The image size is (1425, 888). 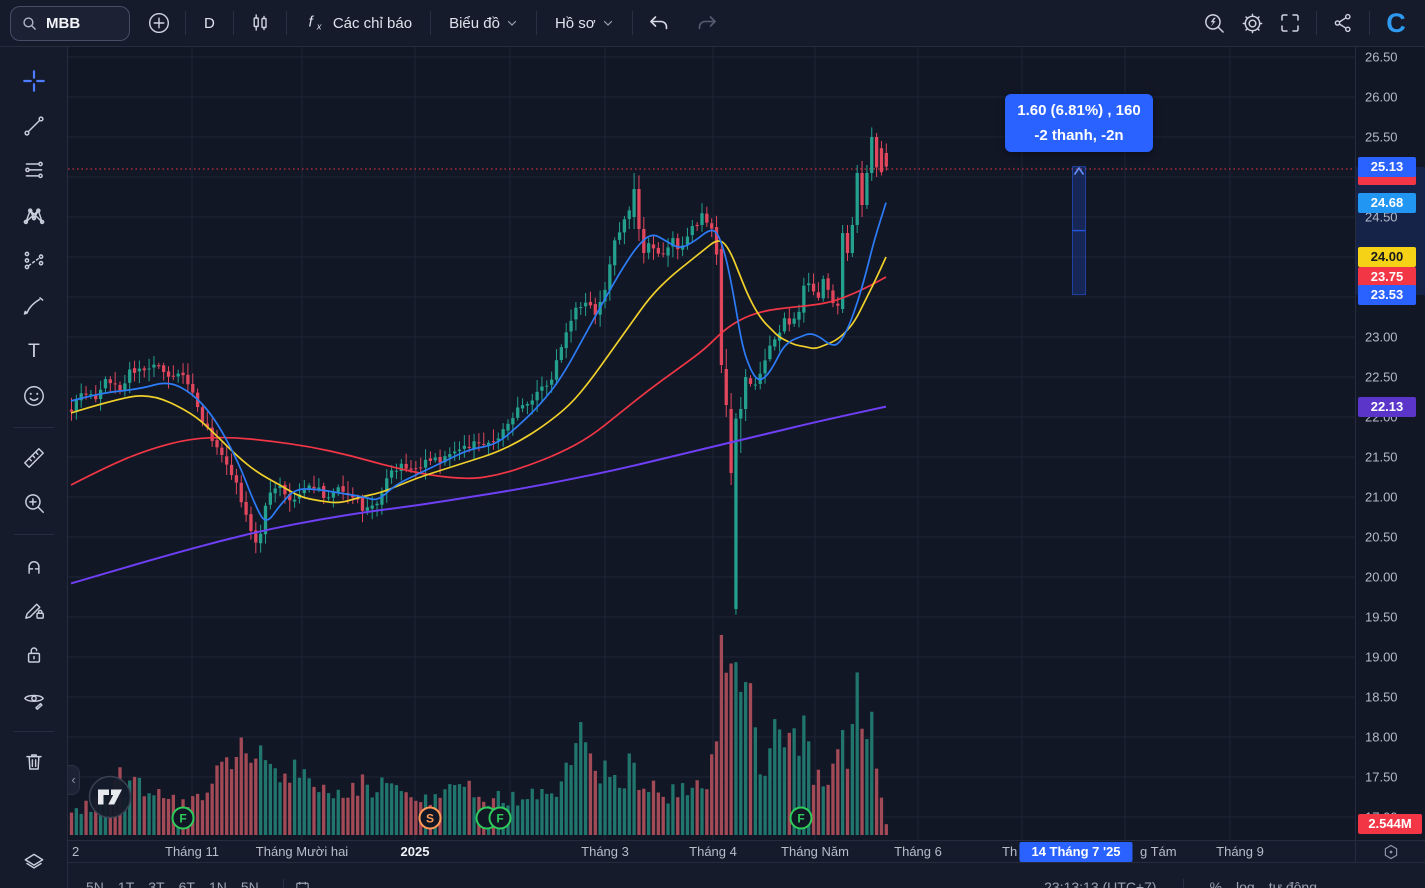 What do you see at coordinates (1381, 537) in the screenshot?
I see `price-tick: 20.50` at bounding box center [1381, 537].